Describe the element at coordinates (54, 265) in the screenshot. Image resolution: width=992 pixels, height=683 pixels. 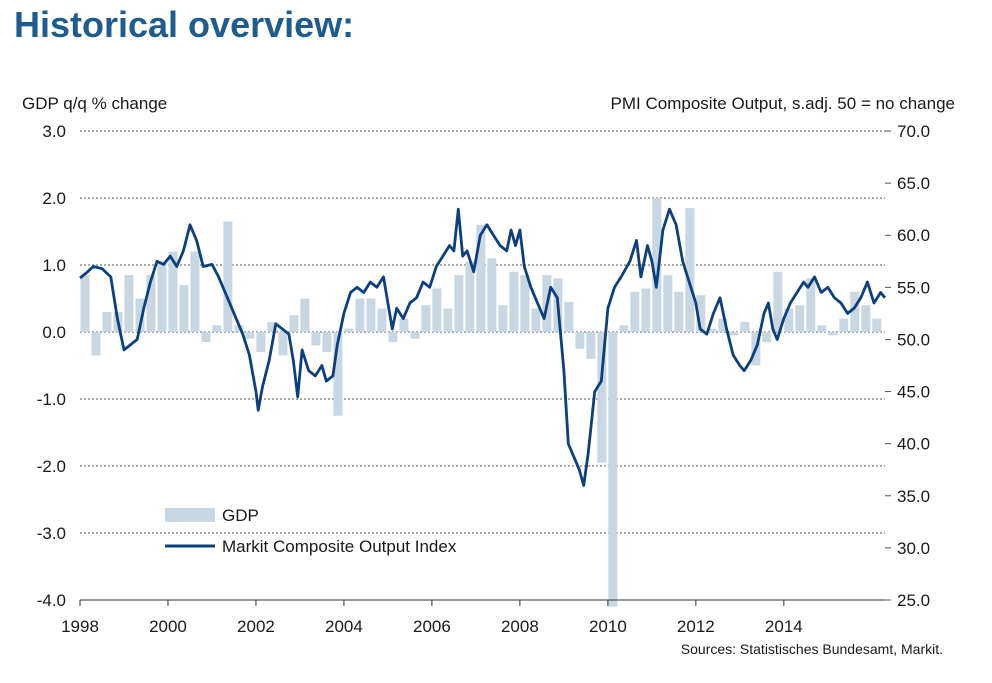
I see `left-tick-label: 1.0` at that location.